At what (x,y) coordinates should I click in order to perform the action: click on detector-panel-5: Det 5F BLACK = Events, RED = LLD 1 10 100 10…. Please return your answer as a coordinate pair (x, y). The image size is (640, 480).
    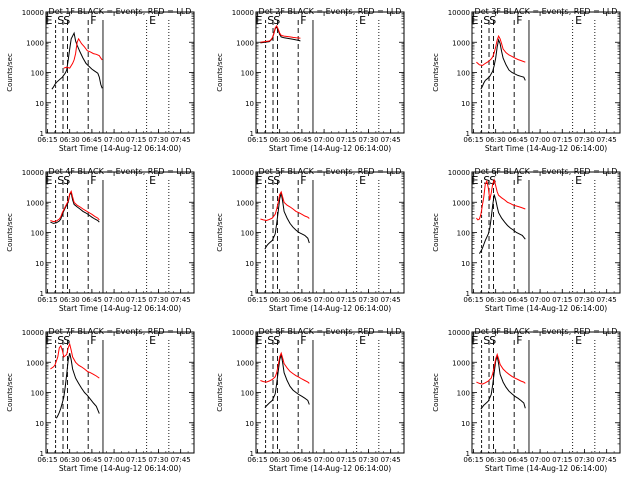
    Looking at the image, I should click on (310, 240).